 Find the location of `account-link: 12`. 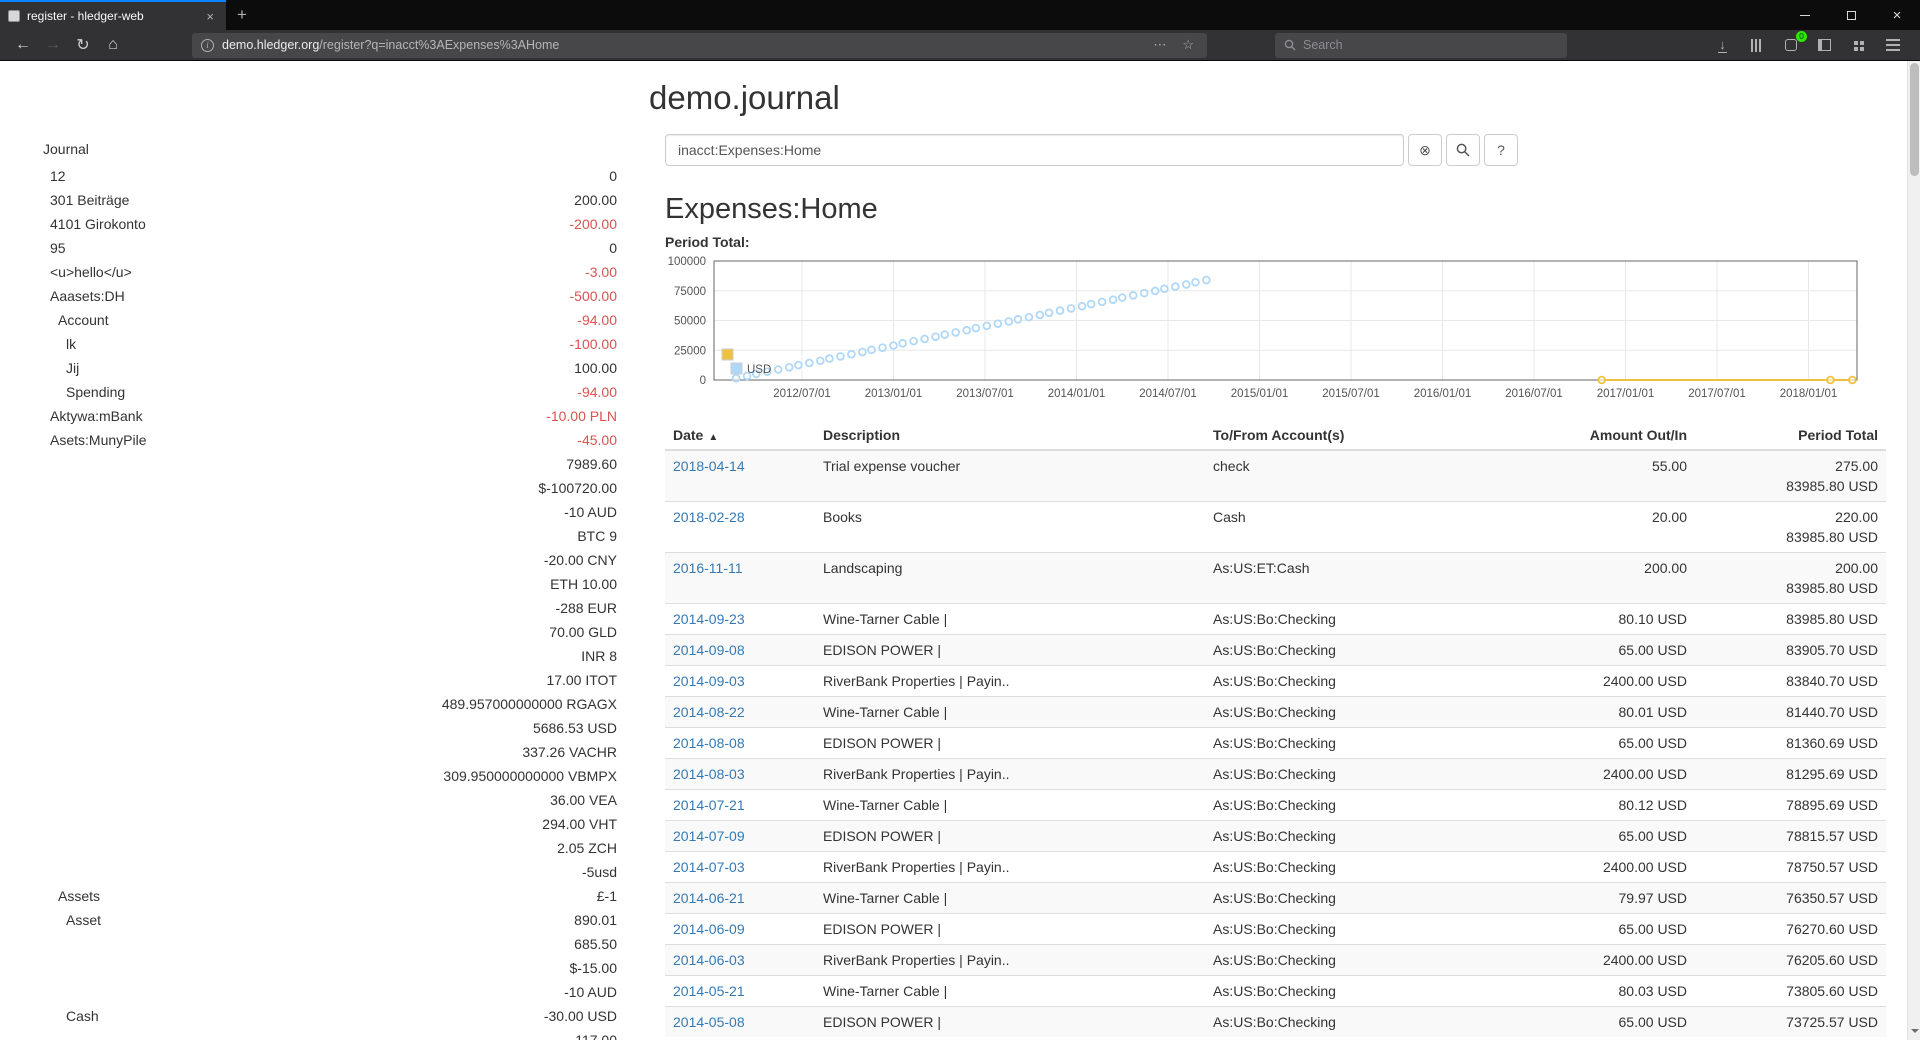

account-link: 12 is located at coordinates (58, 176).